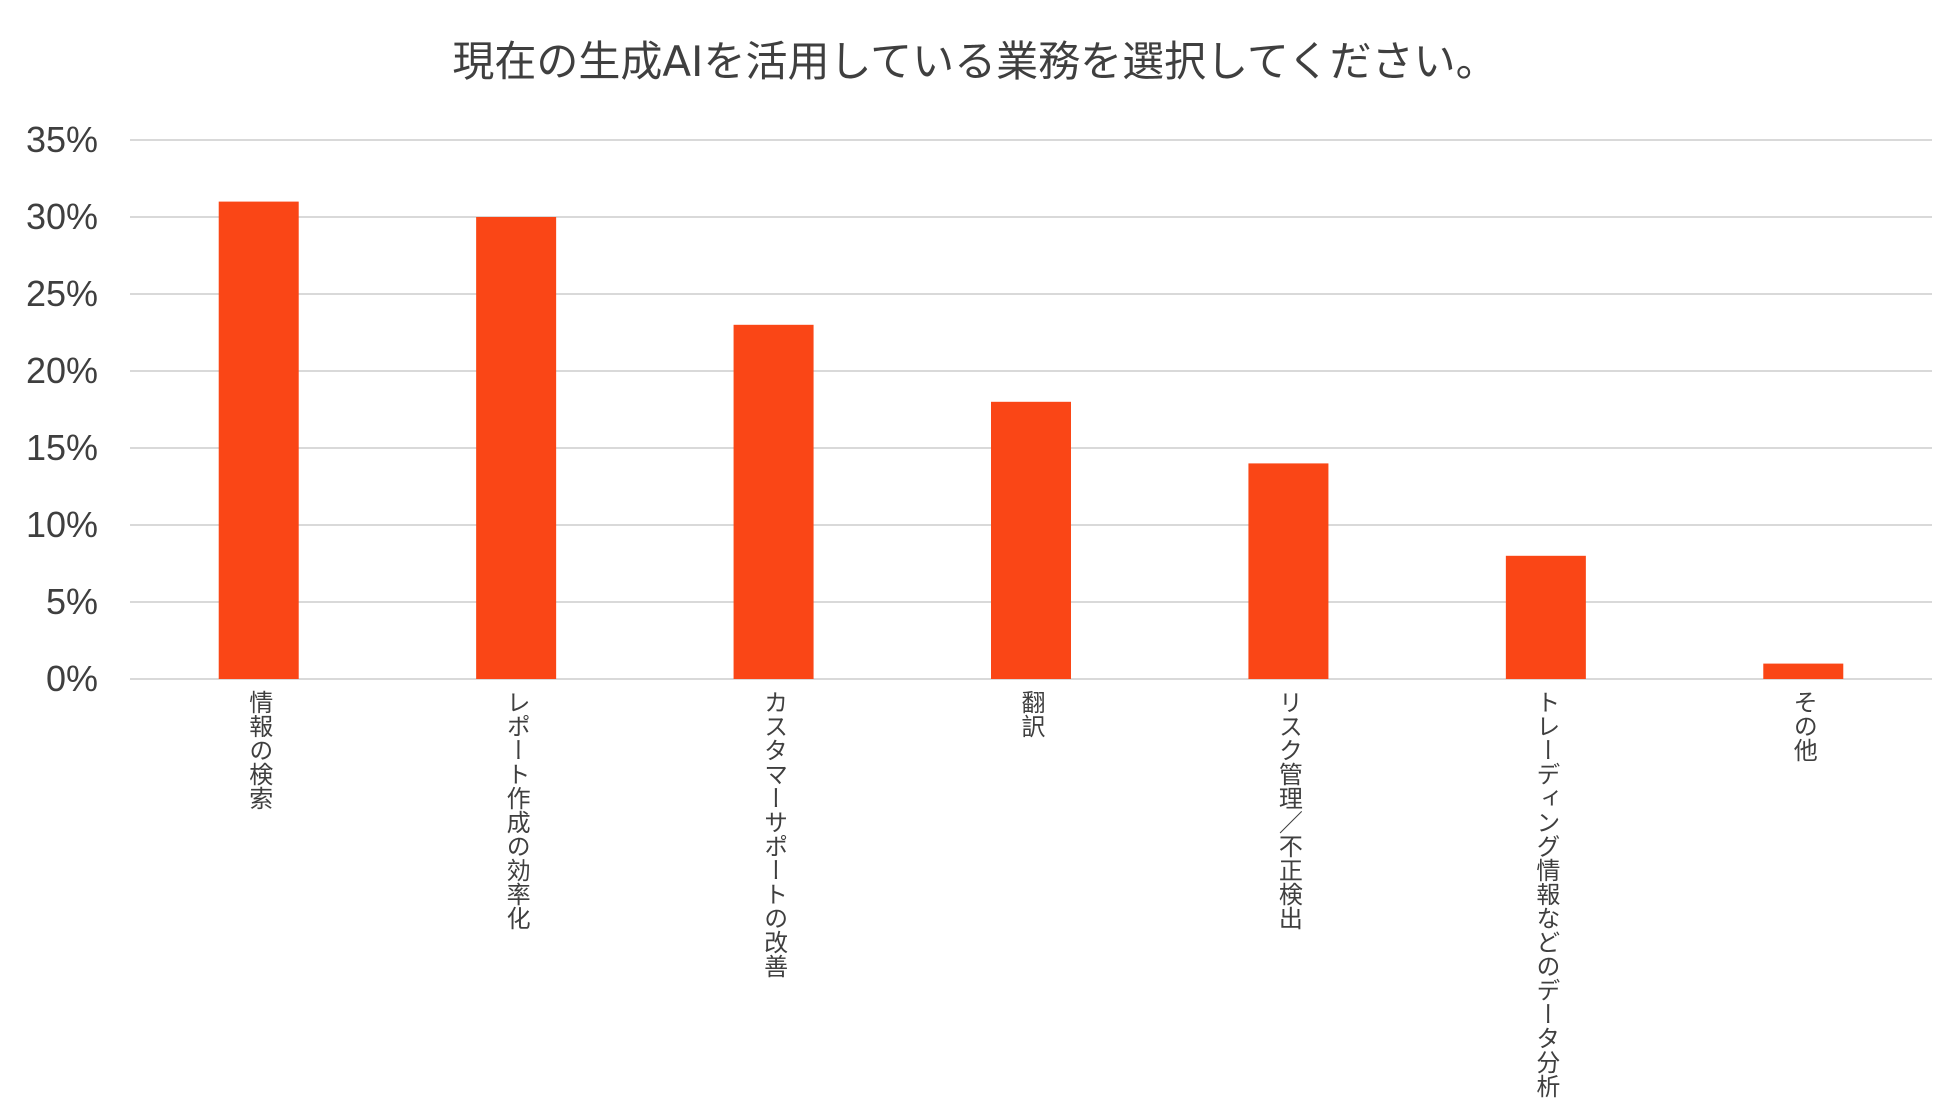  What do you see at coordinates (62, 293) in the screenshot?
I see `y-tick-label: 25%` at bounding box center [62, 293].